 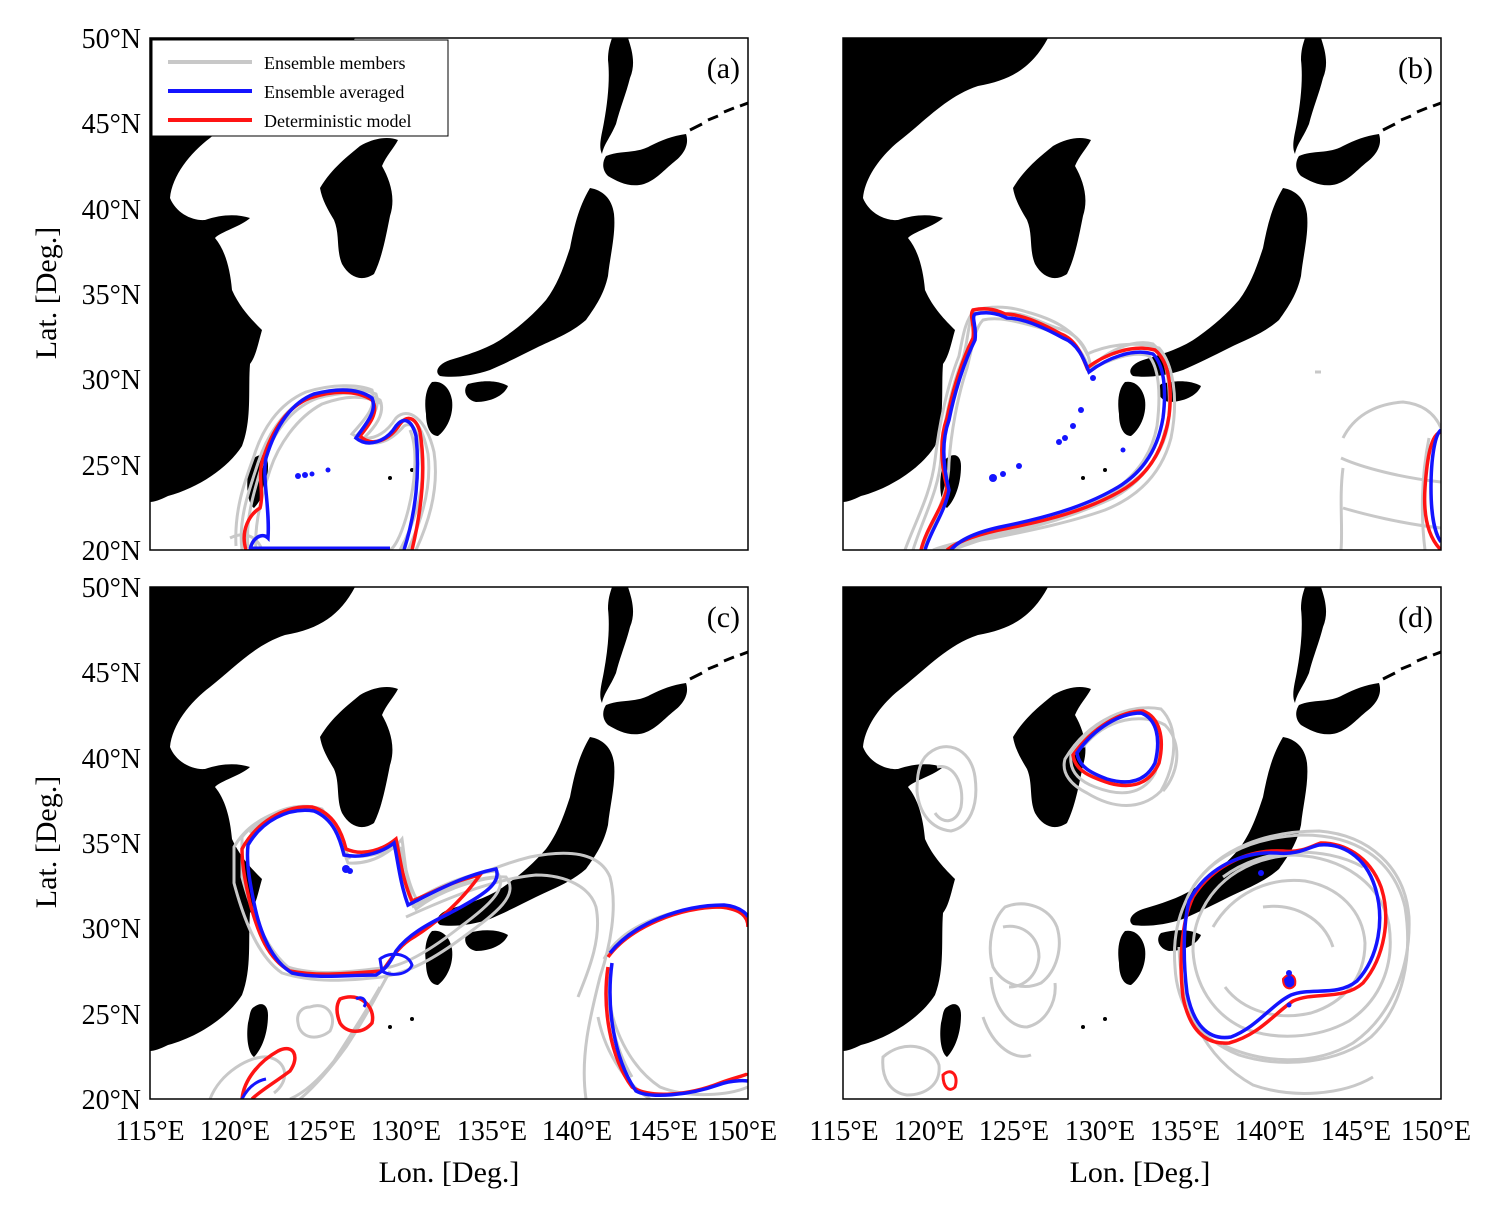 I want to click on lat-ticks-bottom: 50°N 45°N 40°N 35°N 30°N 25°N 20°N, so click(x=111, y=844).